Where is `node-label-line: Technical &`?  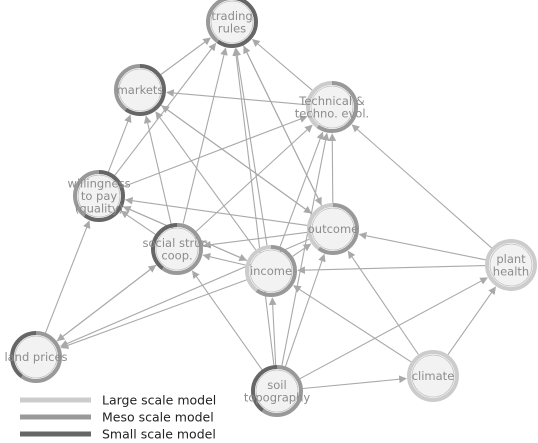
node-label-line: Technical & is located at coordinates (331, 101).